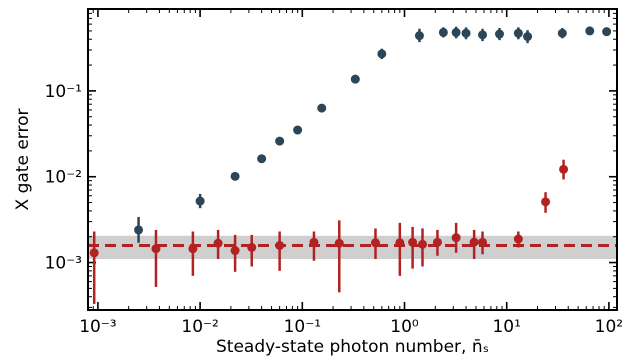 The image size is (637, 360). What do you see at coordinates (506, 327) in the screenshot?
I see `x-tick-label: 10¹` at bounding box center [506, 327].